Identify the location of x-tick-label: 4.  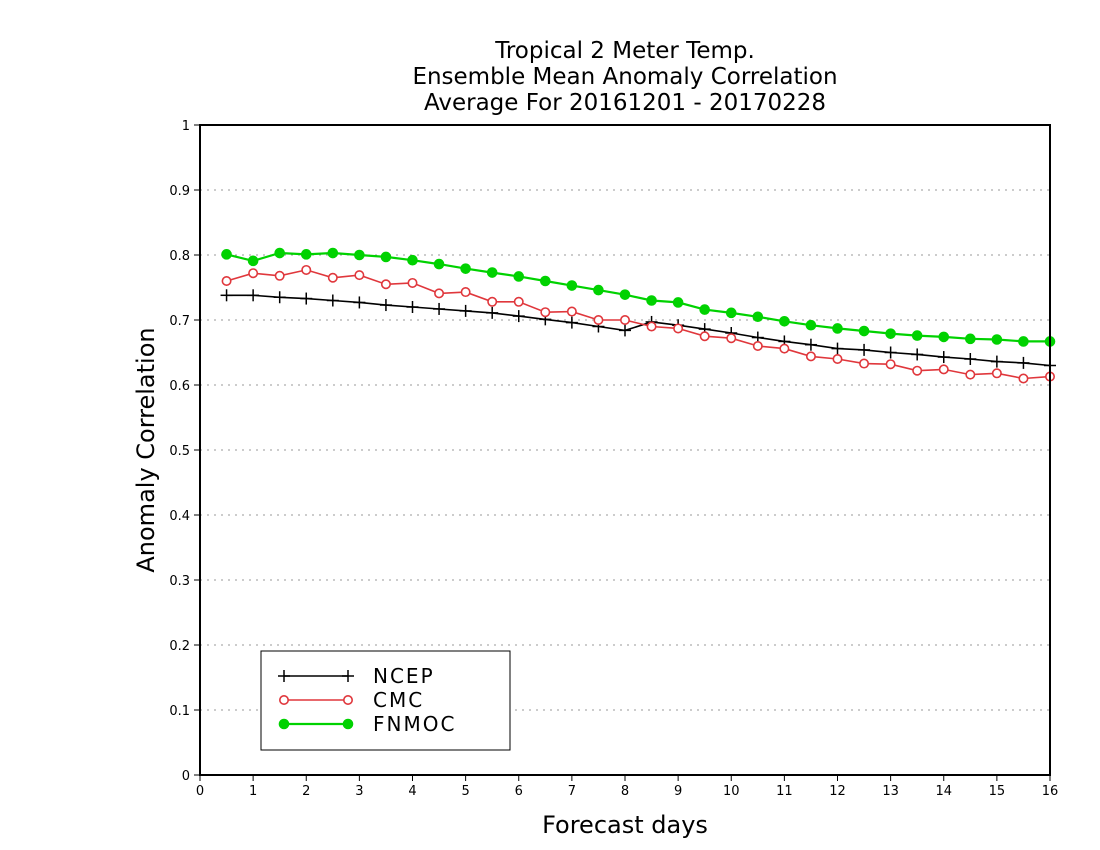
(412, 791).